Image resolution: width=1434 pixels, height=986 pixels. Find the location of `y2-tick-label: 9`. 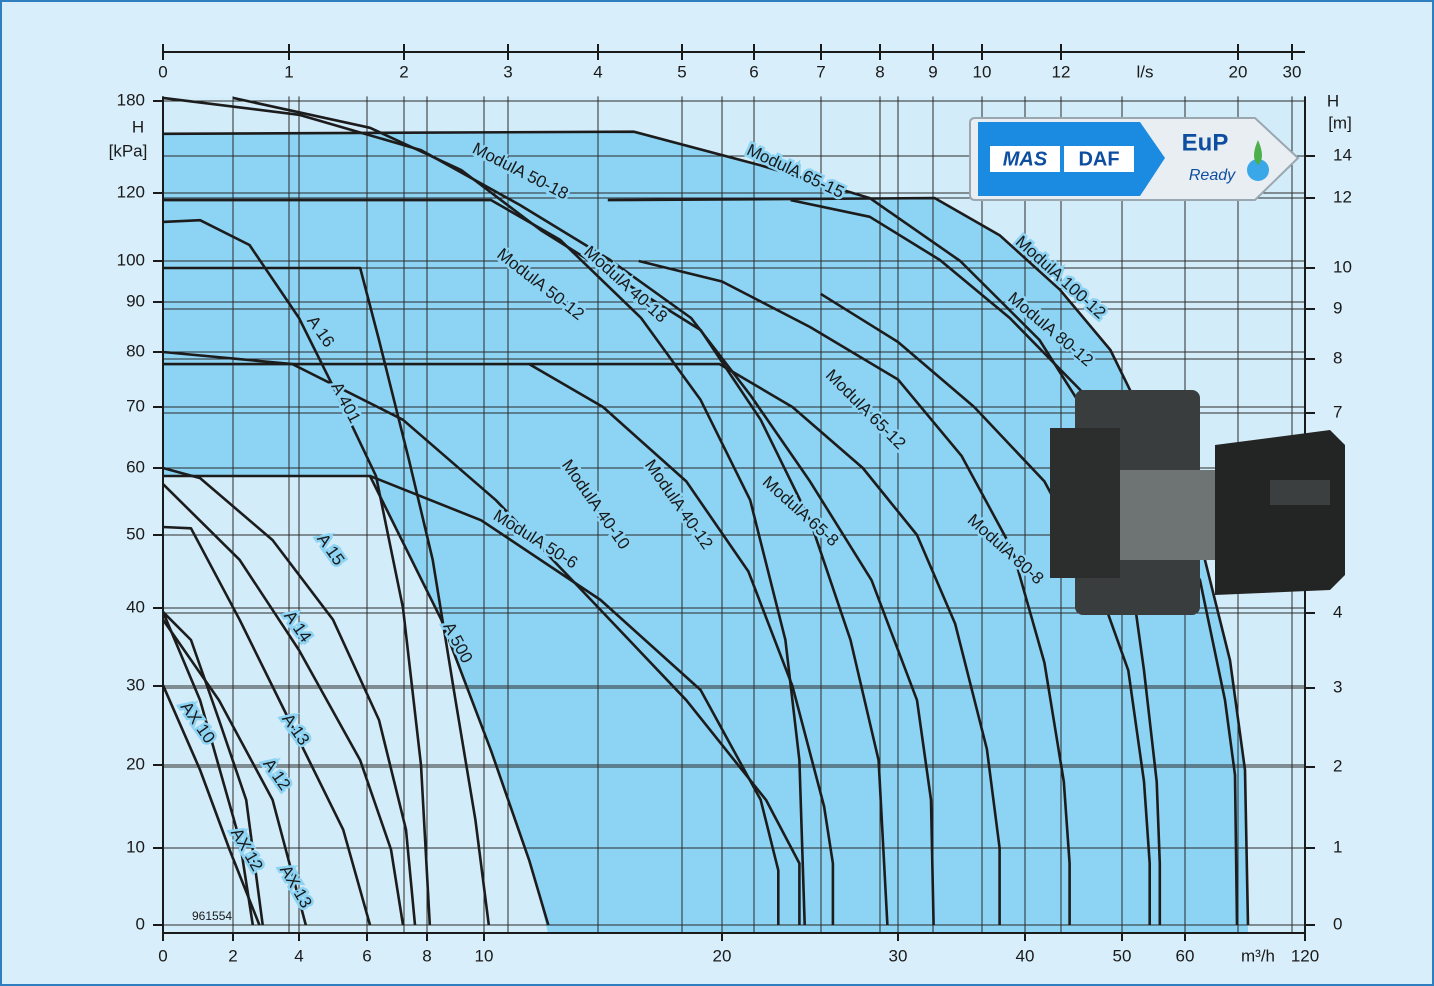

y2-tick-label: 9 is located at coordinates (1337, 307).